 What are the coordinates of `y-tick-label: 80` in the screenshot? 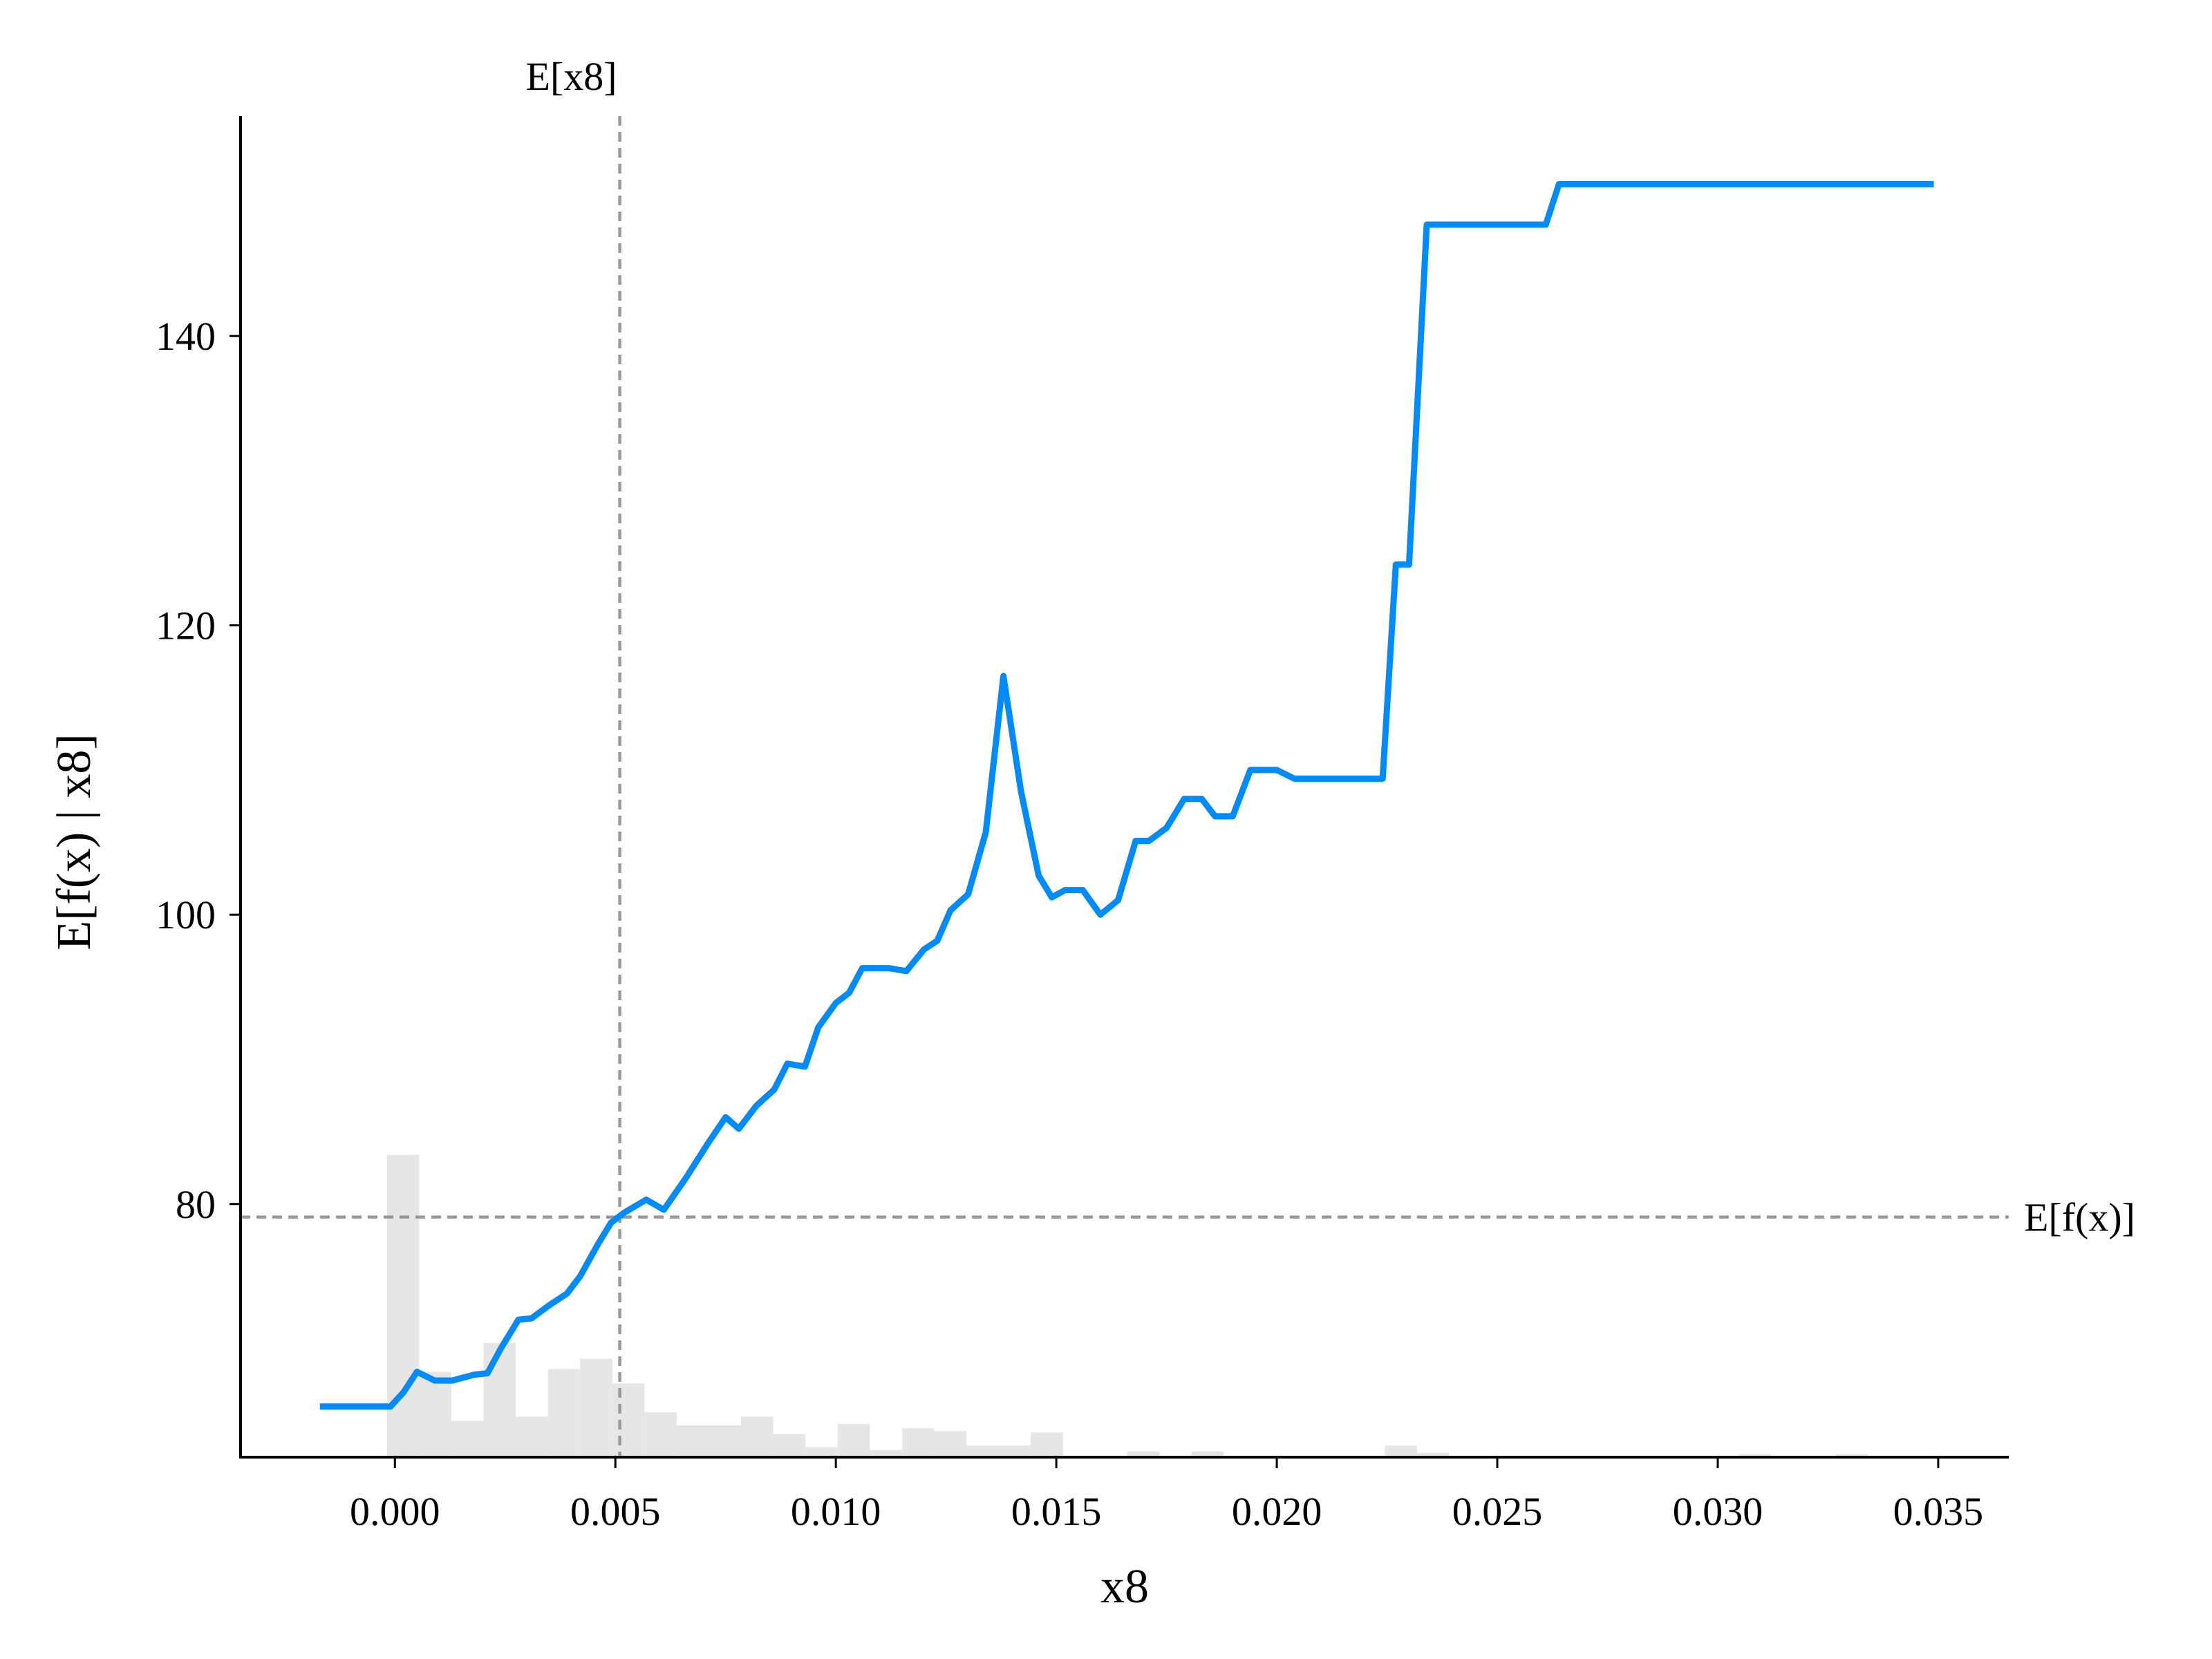 It's located at (196, 1204).